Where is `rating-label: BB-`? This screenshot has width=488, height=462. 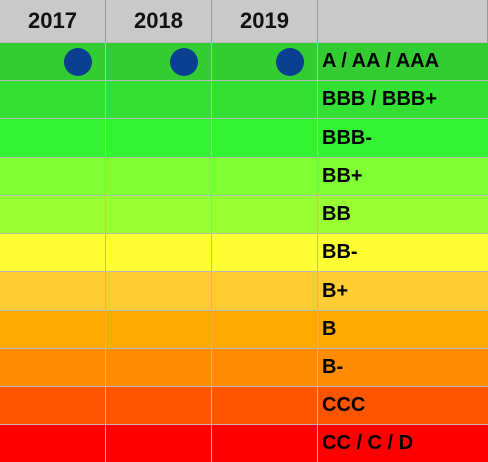
rating-label: BB- is located at coordinates (340, 252).